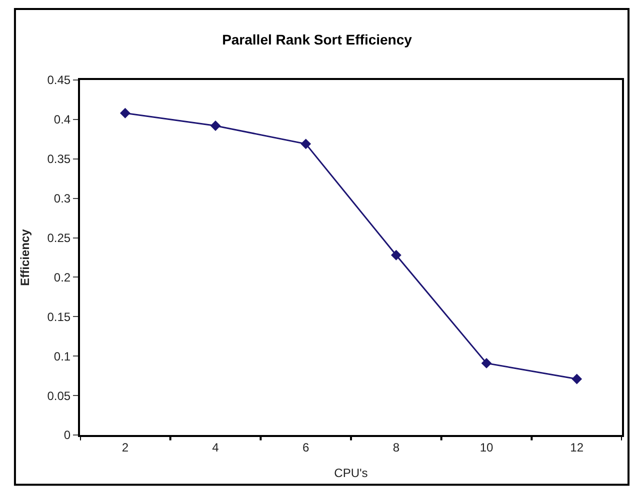 The image size is (634, 495). Describe the element at coordinates (62, 119) in the screenshot. I see `y-tick-label: 0.4` at that location.